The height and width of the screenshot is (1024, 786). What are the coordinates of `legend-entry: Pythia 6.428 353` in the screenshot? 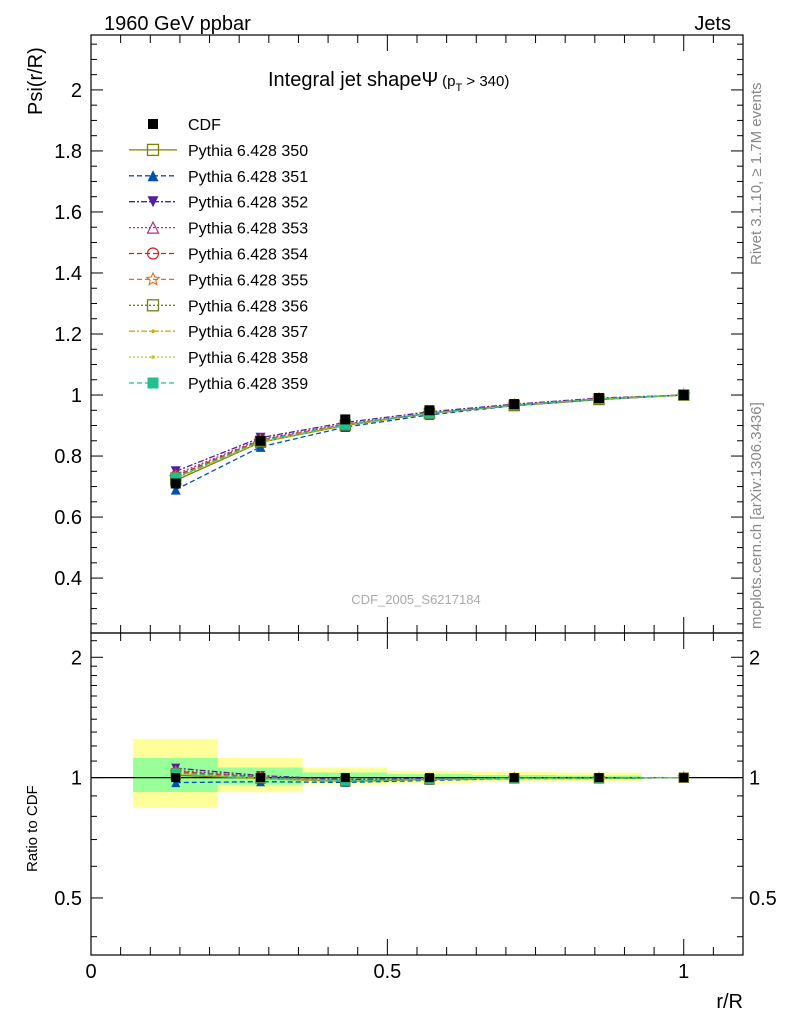 It's located at (218, 229).